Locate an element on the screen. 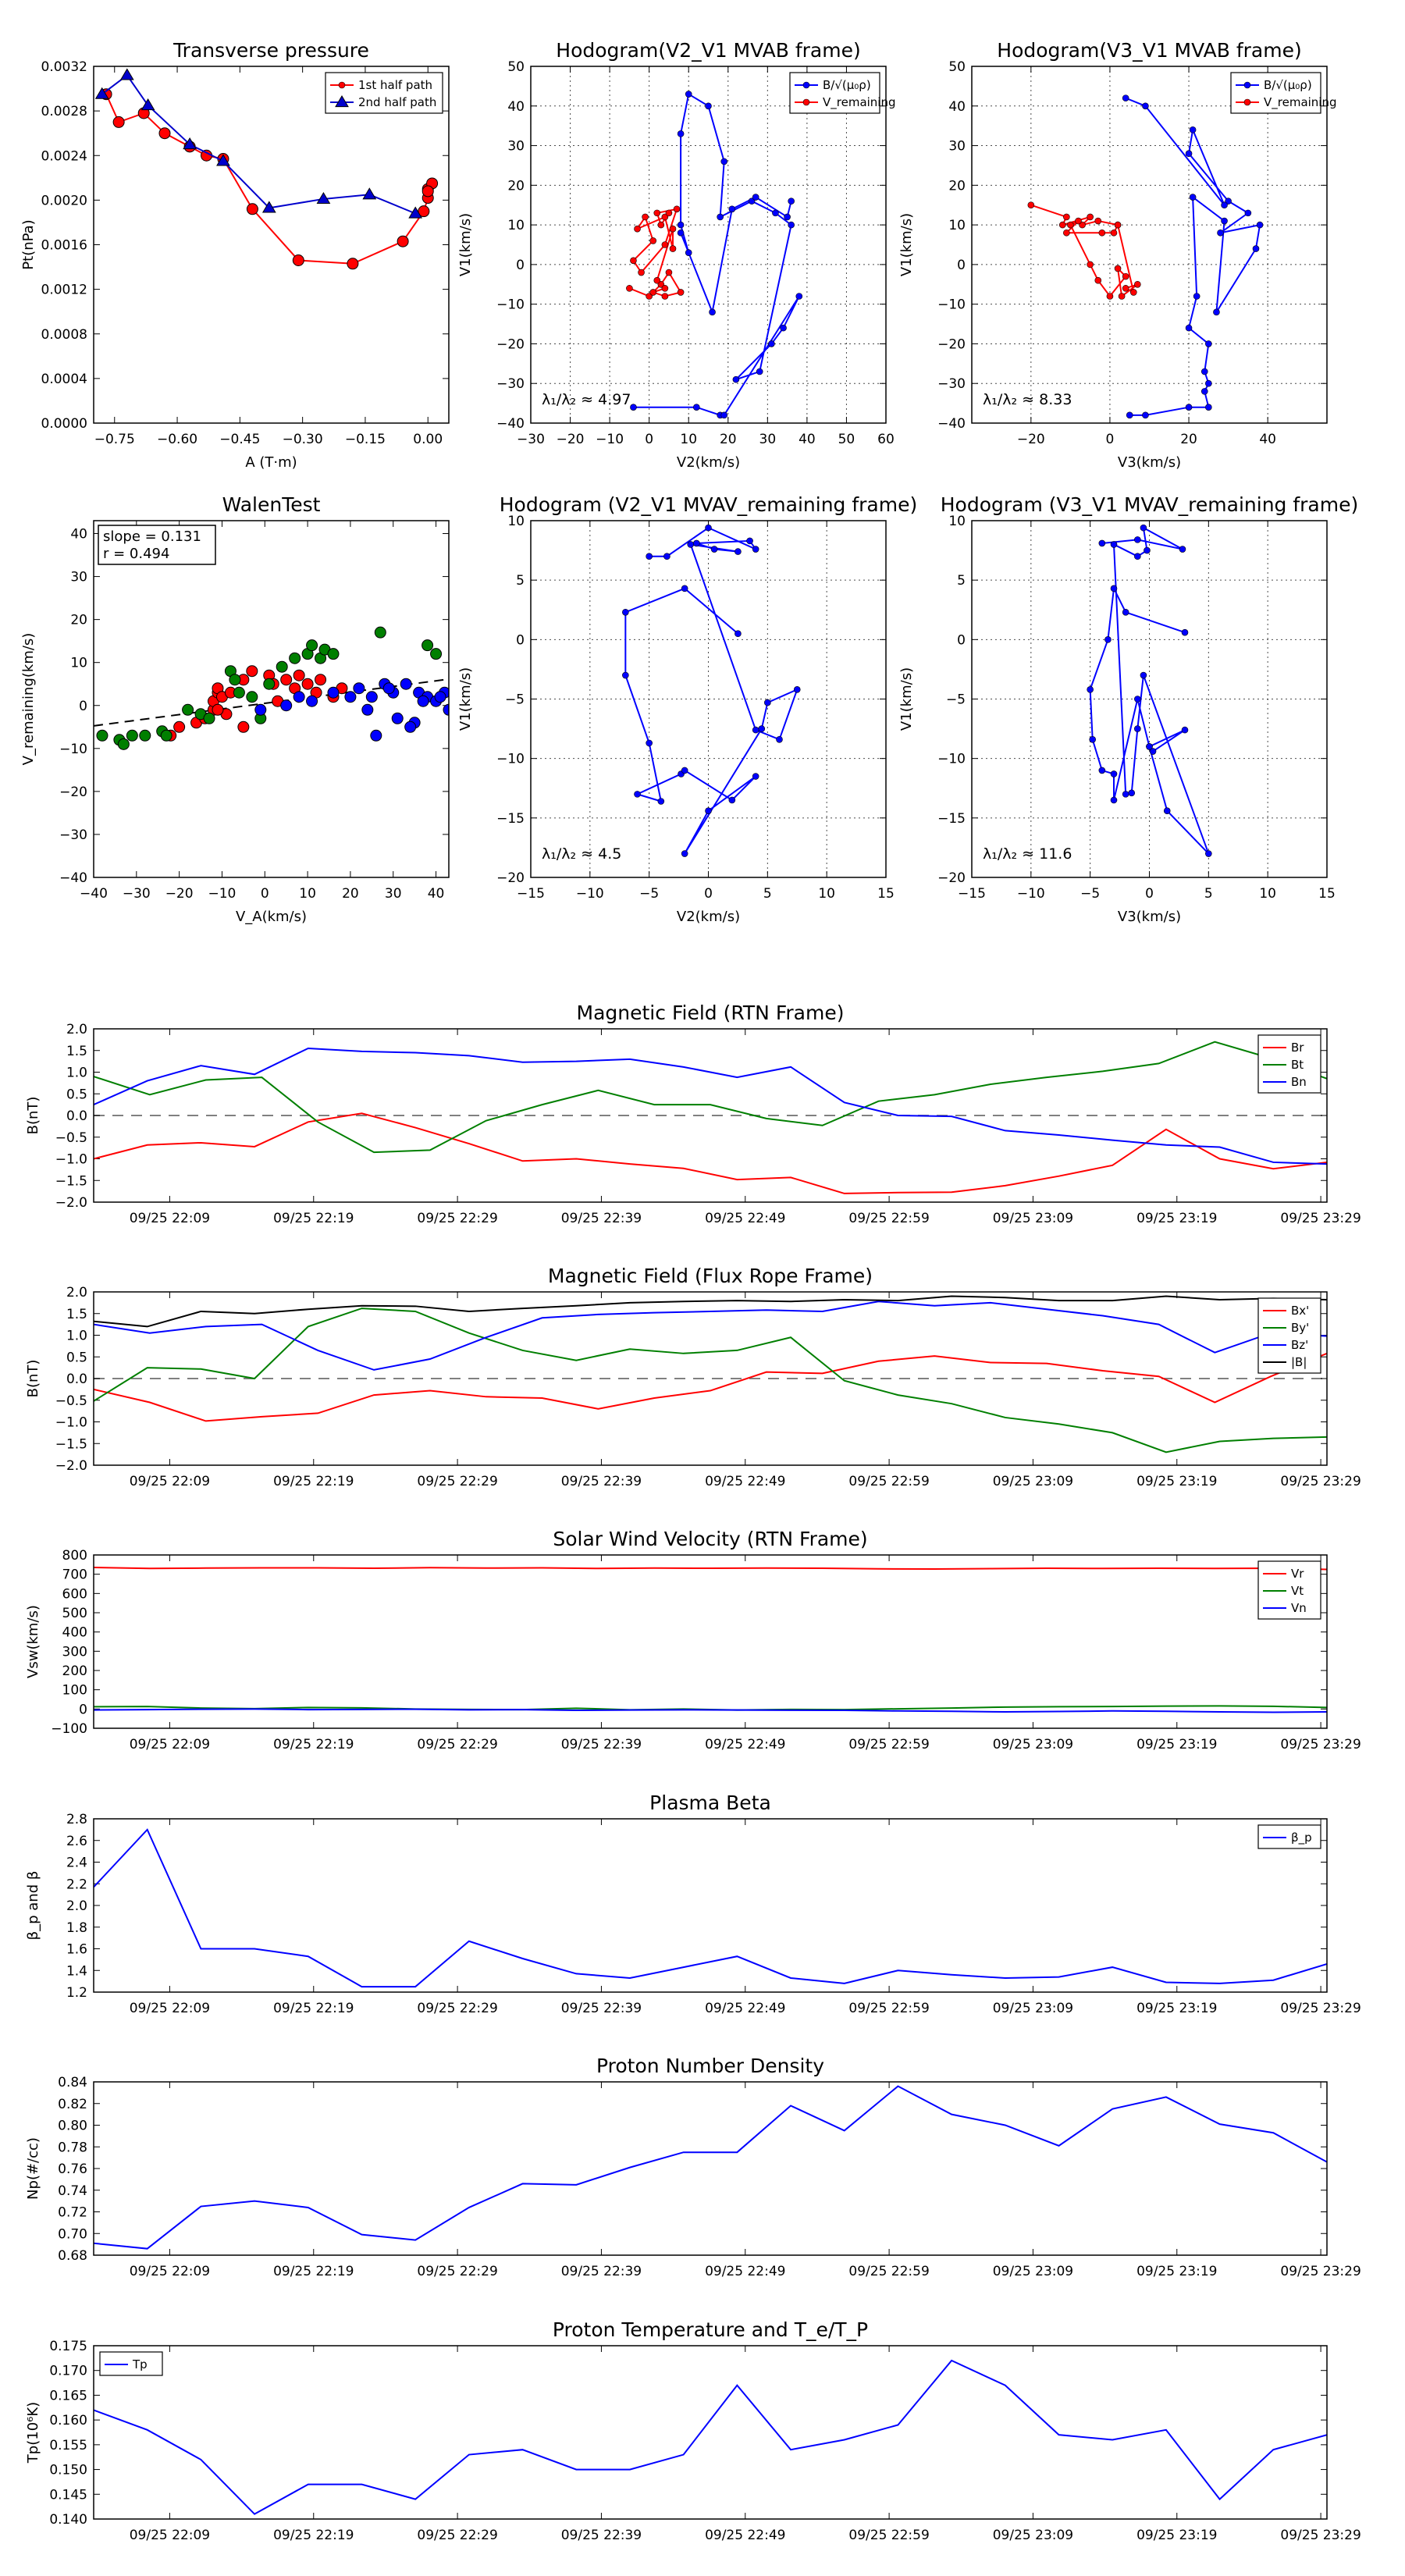  y-tick-label: 0.70 is located at coordinates (72, 2234).